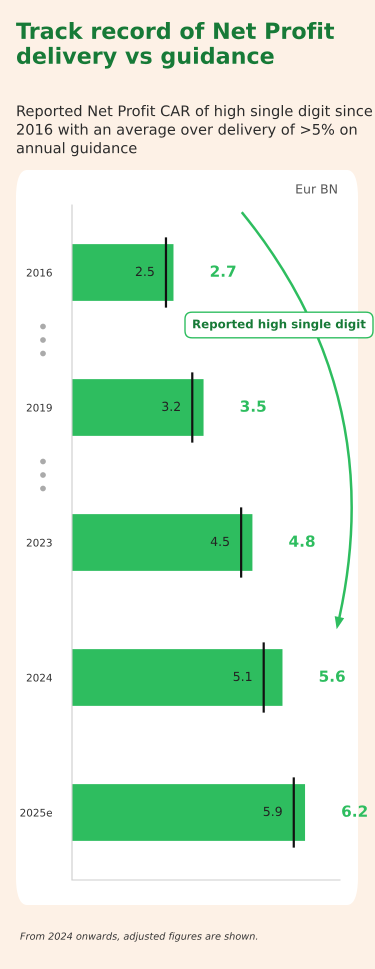 The height and width of the screenshot is (969, 375). I want to click on data-label: 5.1, so click(243, 677).